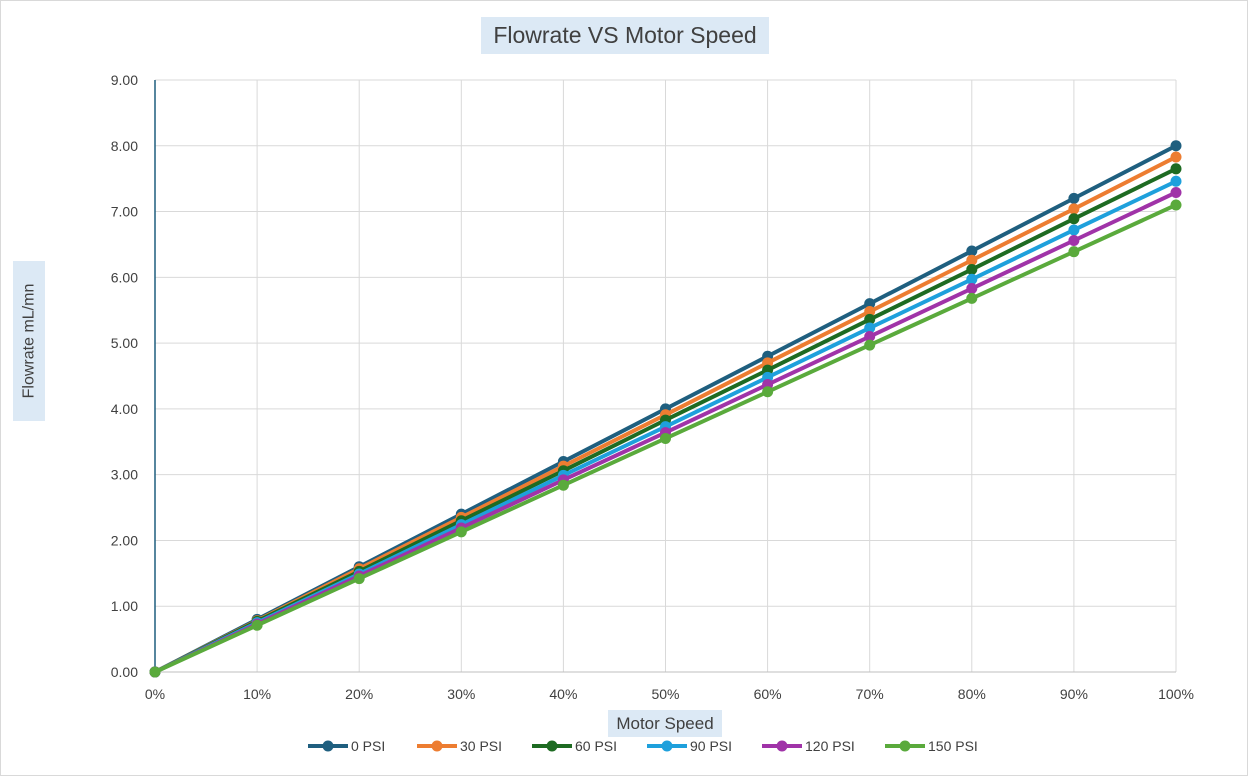 The width and height of the screenshot is (1248, 777). Describe the element at coordinates (257, 694) in the screenshot. I see `x-tick-label: 10%` at that location.